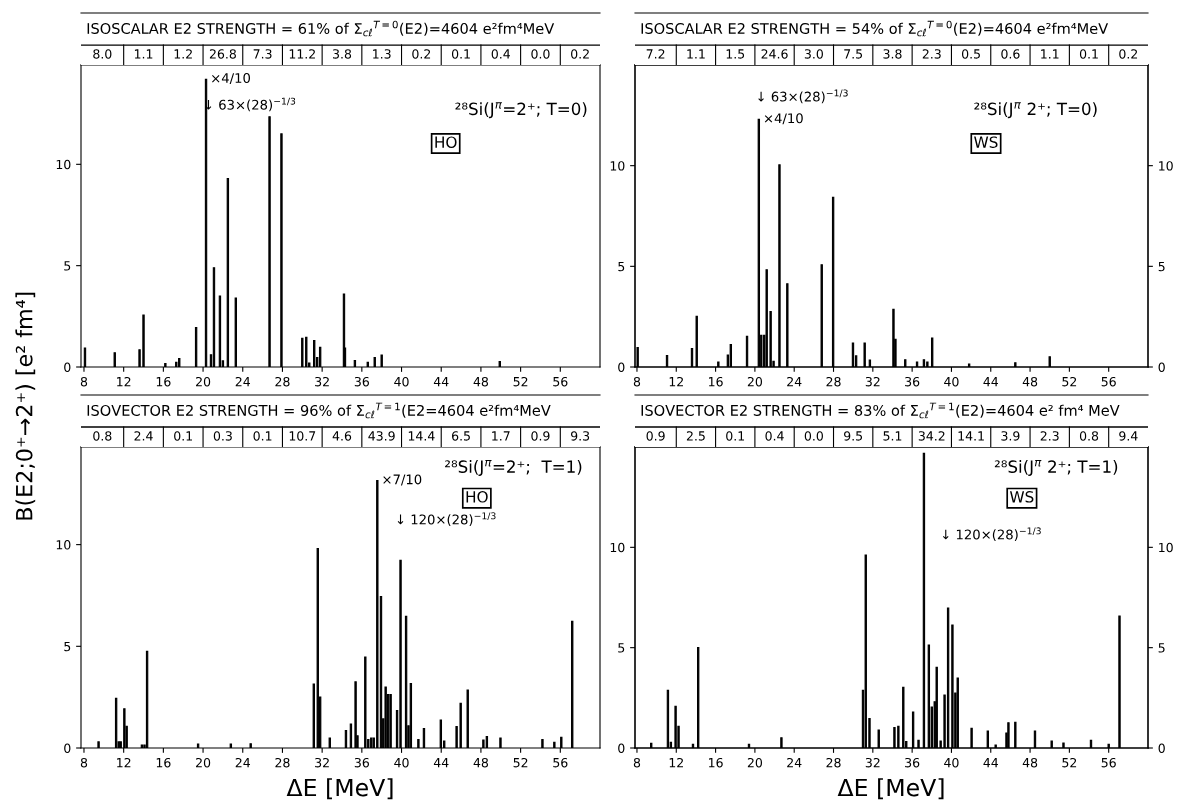 The image size is (1179, 806). What do you see at coordinates (262, 54) in the screenshot?
I see `text: 7.3` at bounding box center [262, 54].